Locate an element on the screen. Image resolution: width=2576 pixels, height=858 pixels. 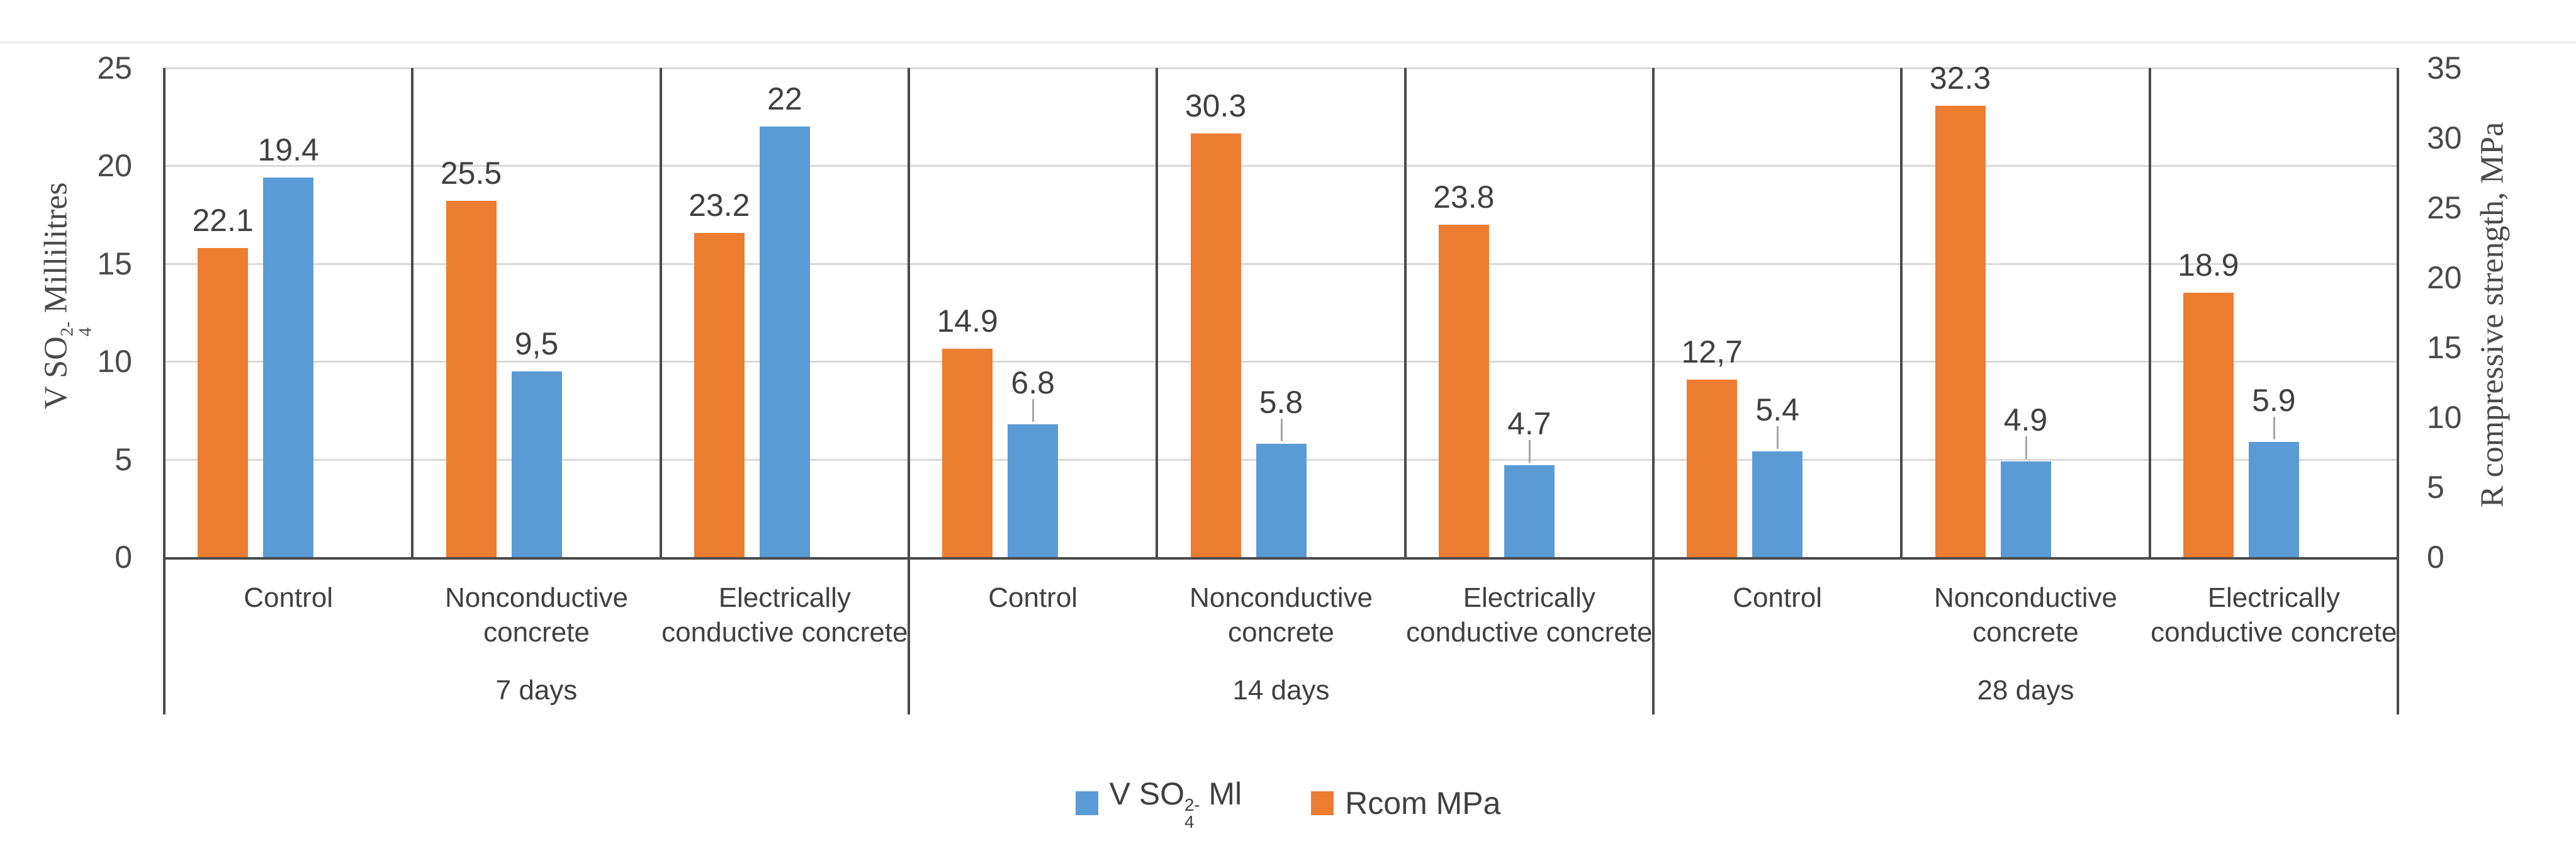
left-axis-tick-label: 0 is located at coordinates (123, 557).